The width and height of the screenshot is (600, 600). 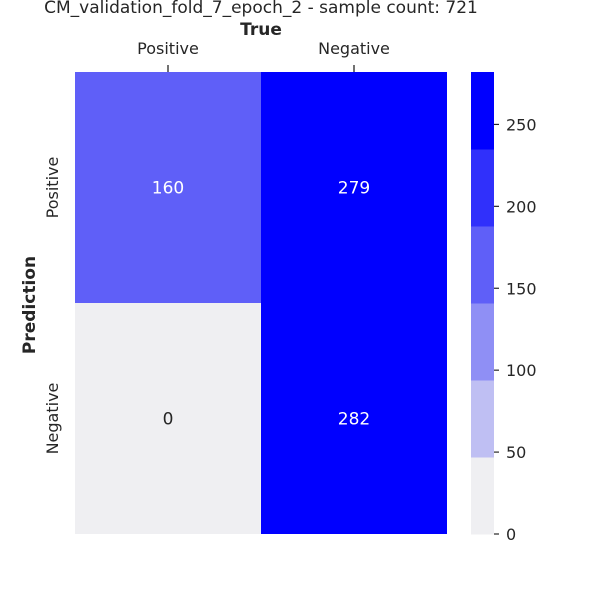 I want to click on colorbar-tick-label: 0, so click(x=511, y=534).